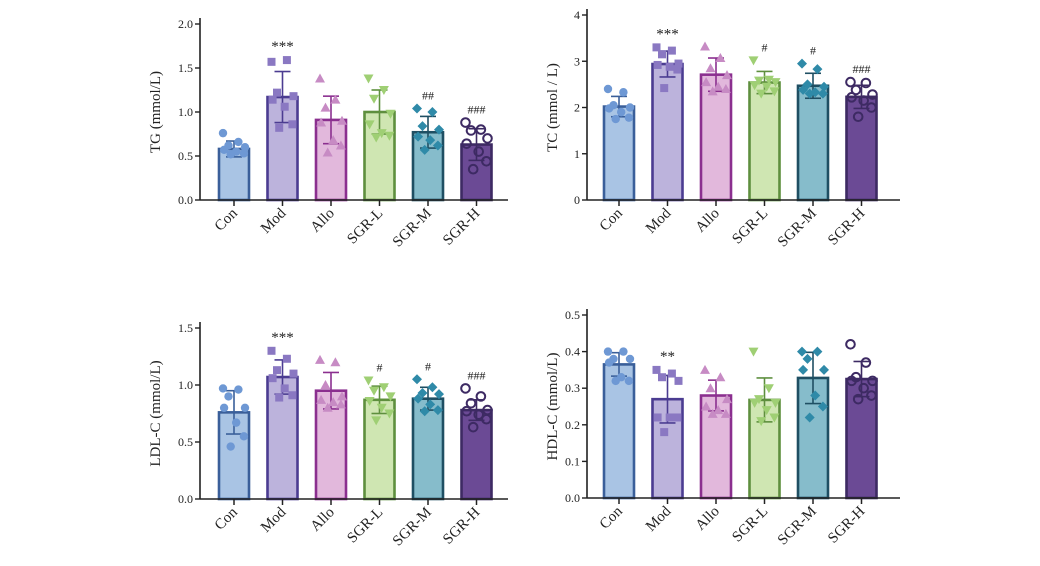  What do you see at coordinates (846, 524) in the screenshot?
I see `x-tick-label: SGR-H` at bounding box center [846, 524].